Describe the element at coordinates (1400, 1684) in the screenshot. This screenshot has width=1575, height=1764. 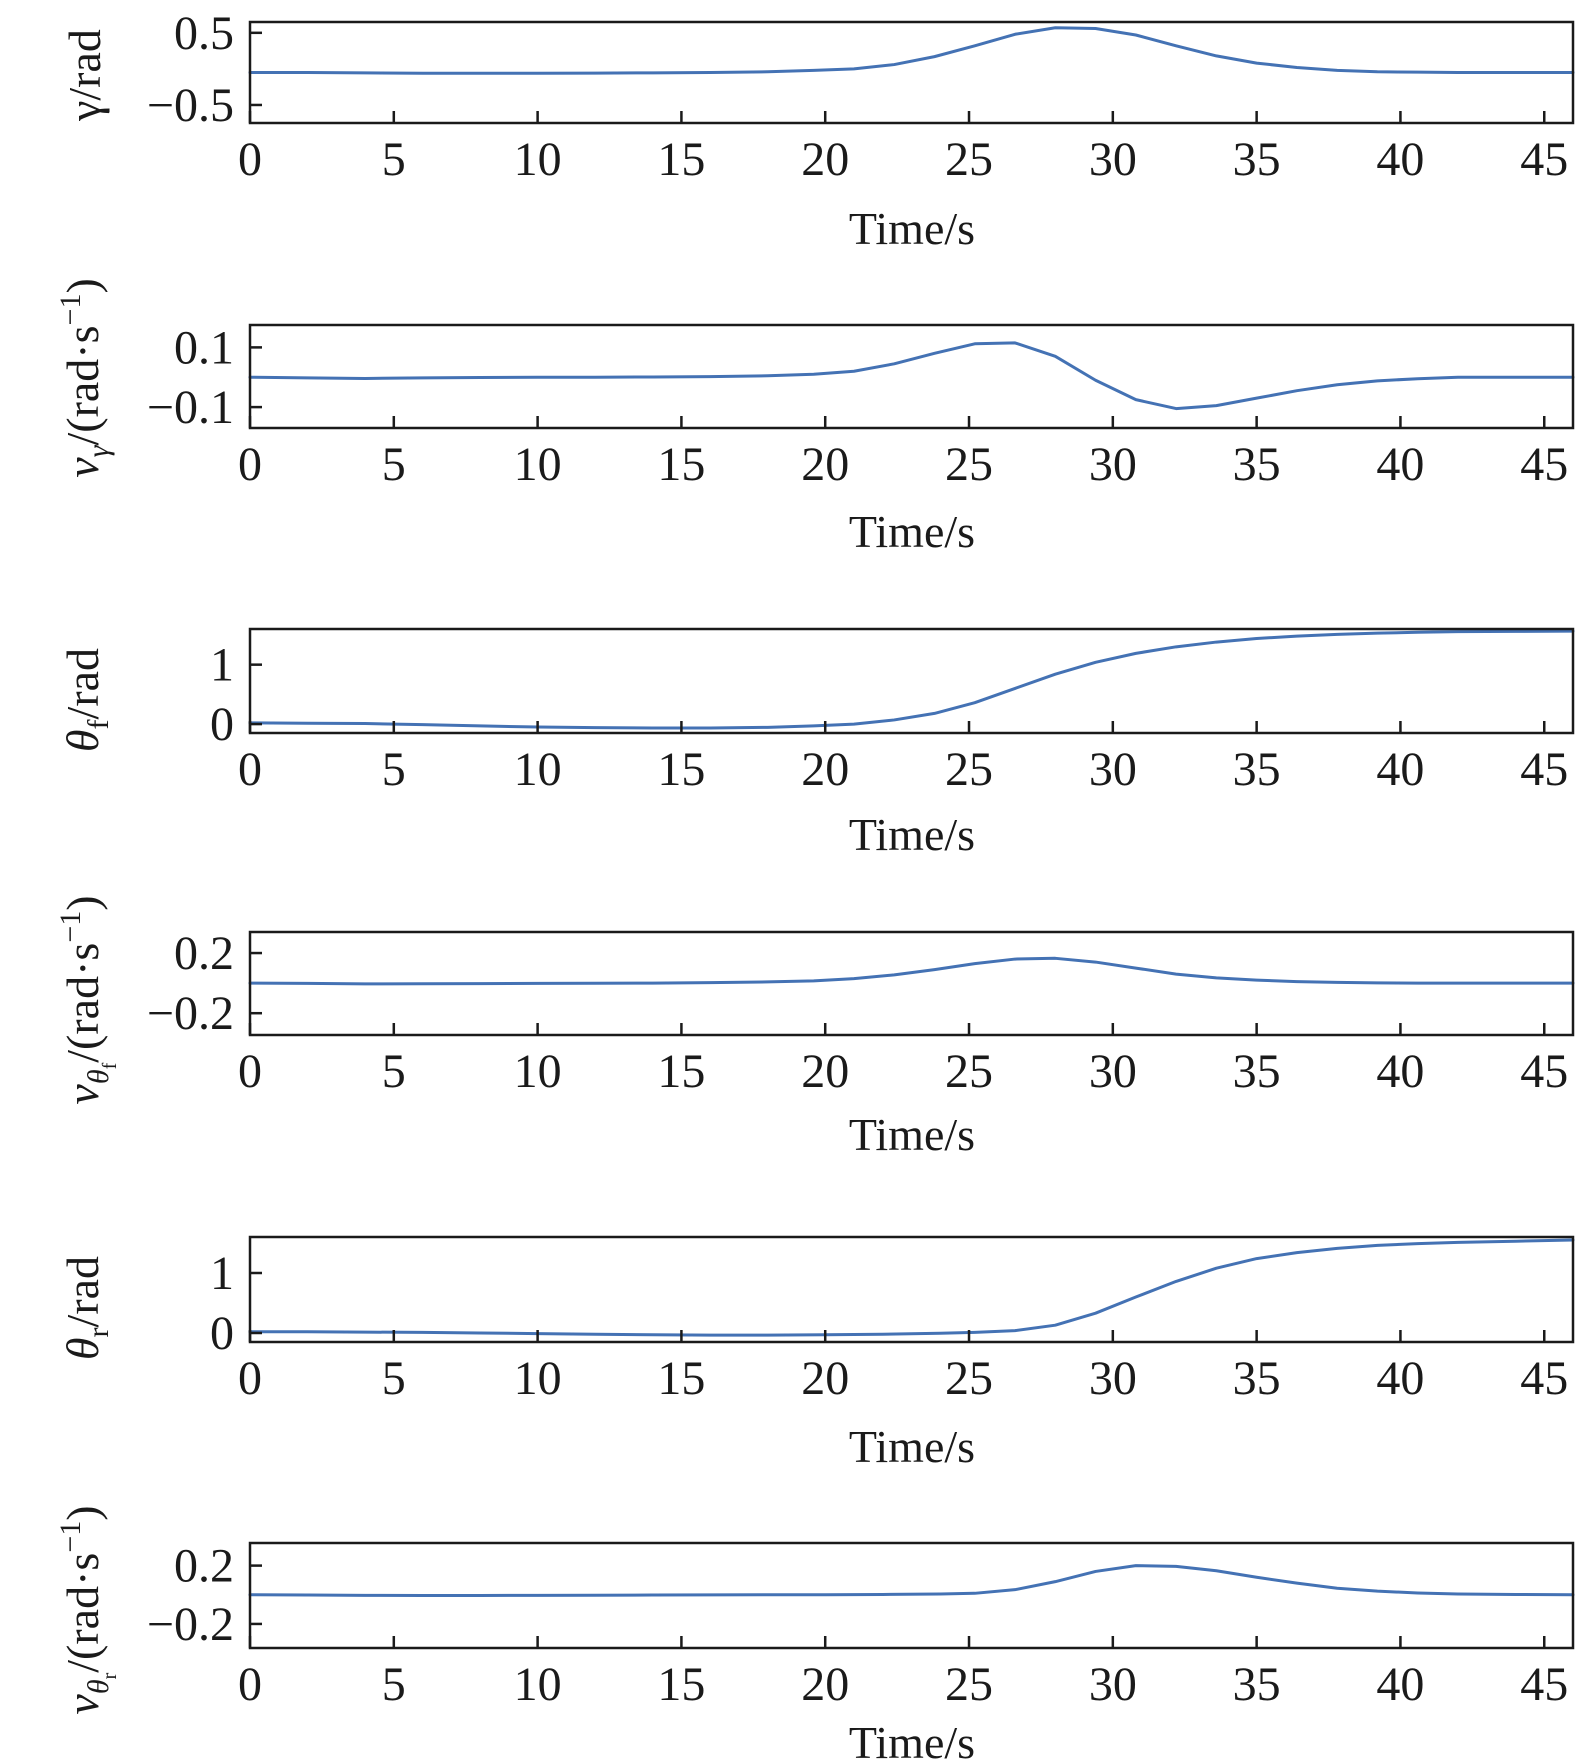
I see `panel-6-xtick-label: 40` at that location.